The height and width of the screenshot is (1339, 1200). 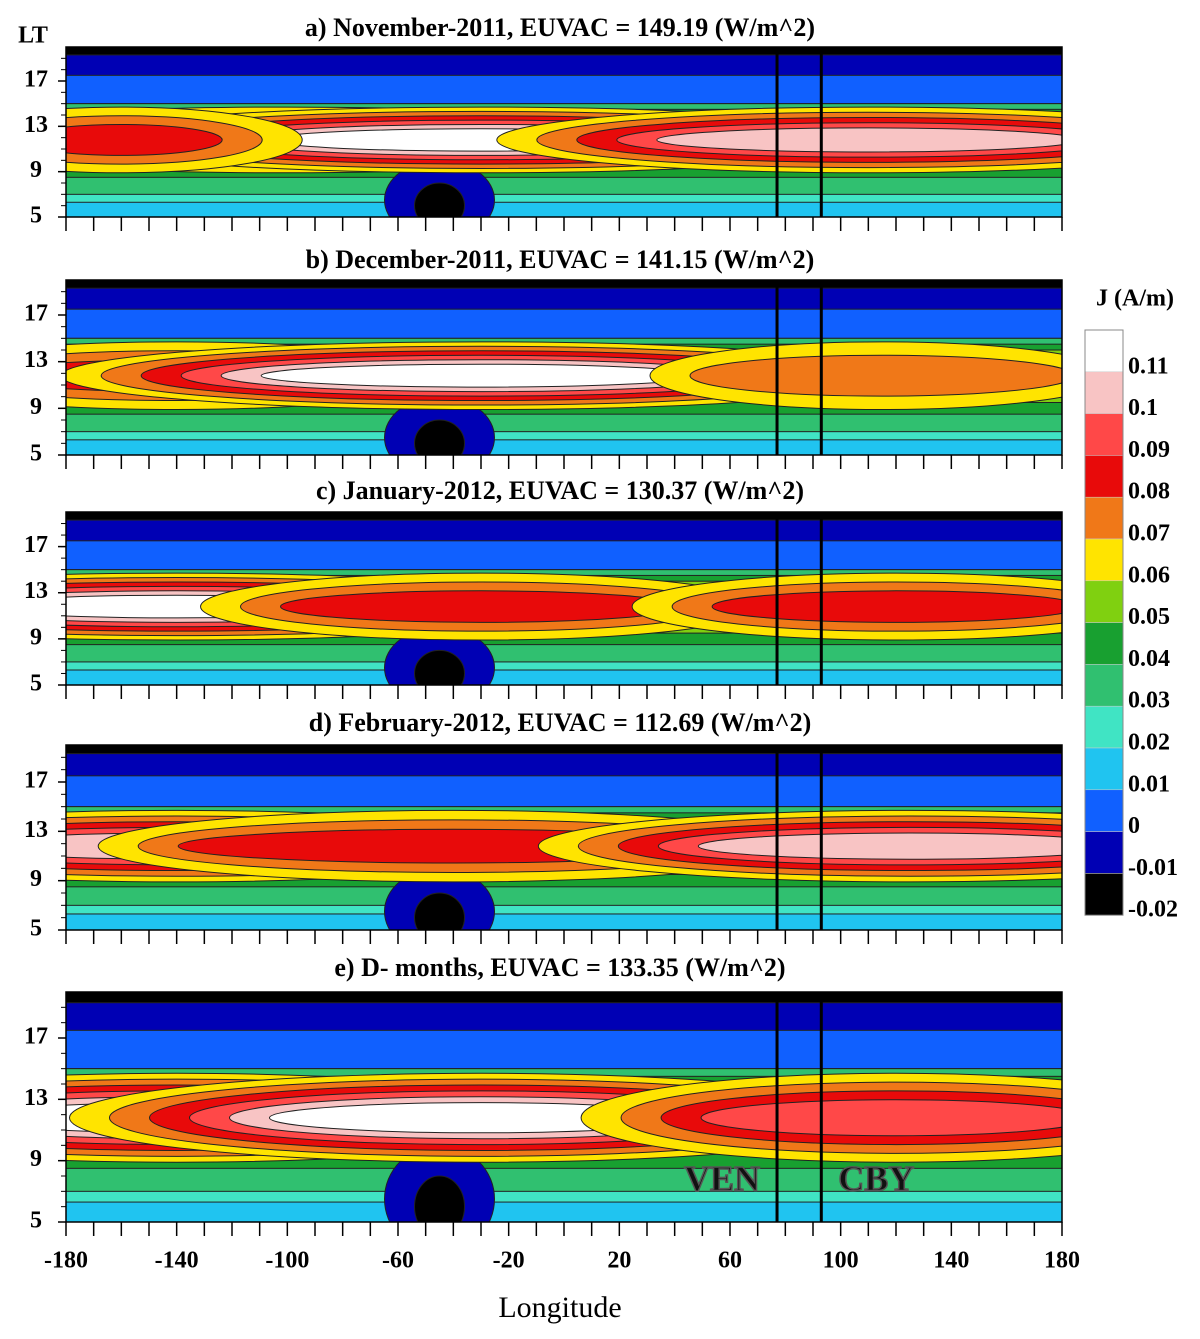 I want to click on x-tick-label: 60, so click(x=730, y=1261).